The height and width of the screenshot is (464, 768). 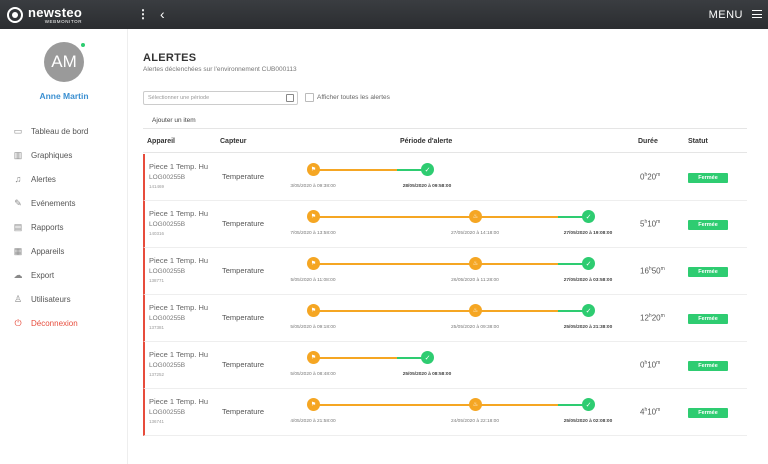 What do you see at coordinates (50, 251) in the screenshot?
I see `sidebar-item-5: ▦ Appareils` at bounding box center [50, 251].